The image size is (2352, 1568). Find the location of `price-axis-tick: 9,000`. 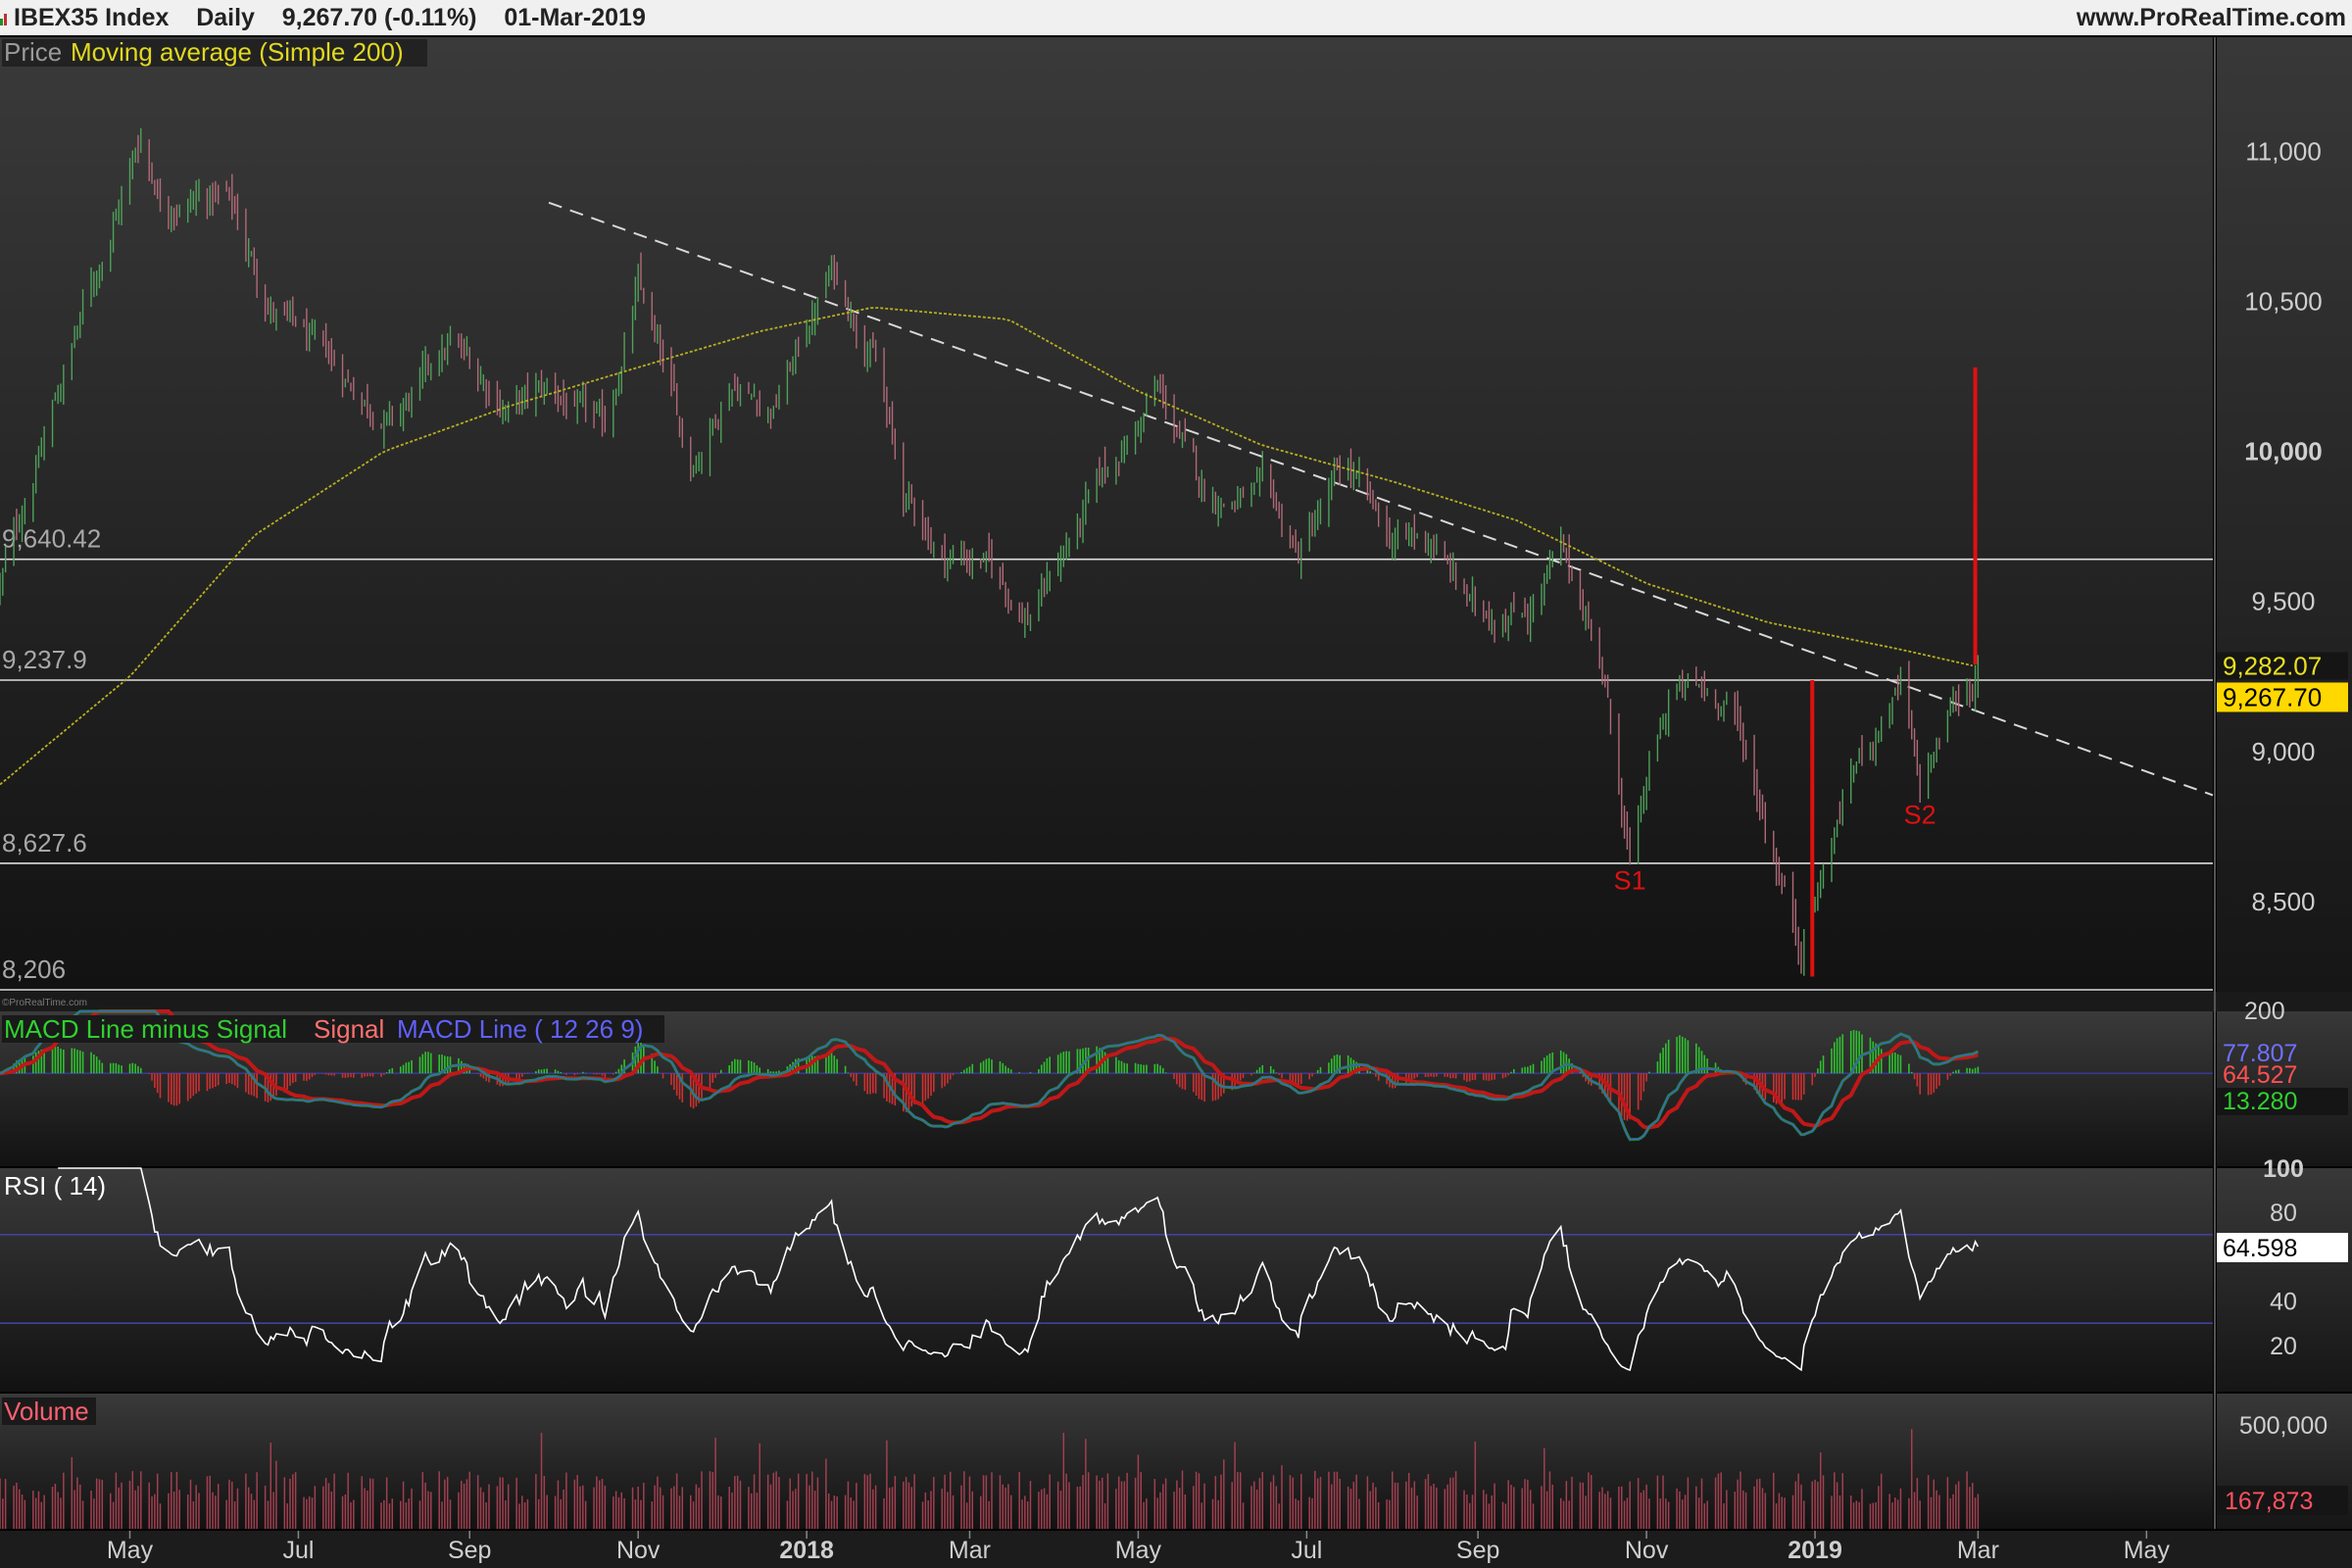

price-axis-tick: 9,000 is located at coordinates (2283, 751).